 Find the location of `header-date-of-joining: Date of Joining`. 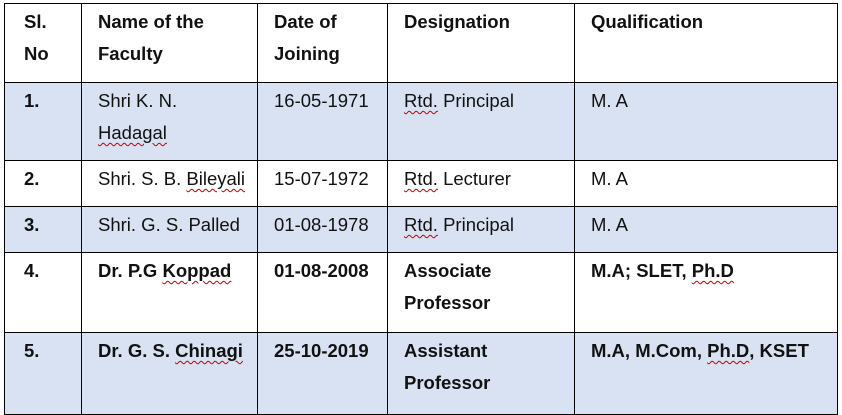

header-date-of-joining: Date of Joining is located at coordinates (322, 43).